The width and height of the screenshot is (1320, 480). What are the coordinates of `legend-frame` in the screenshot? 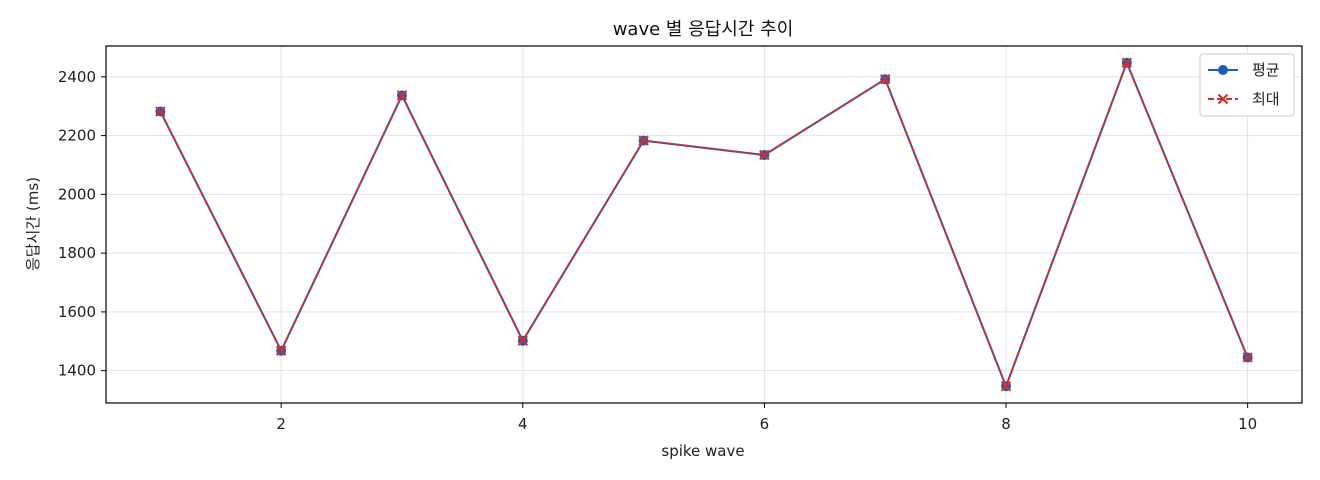 It's located at (1247, 85).